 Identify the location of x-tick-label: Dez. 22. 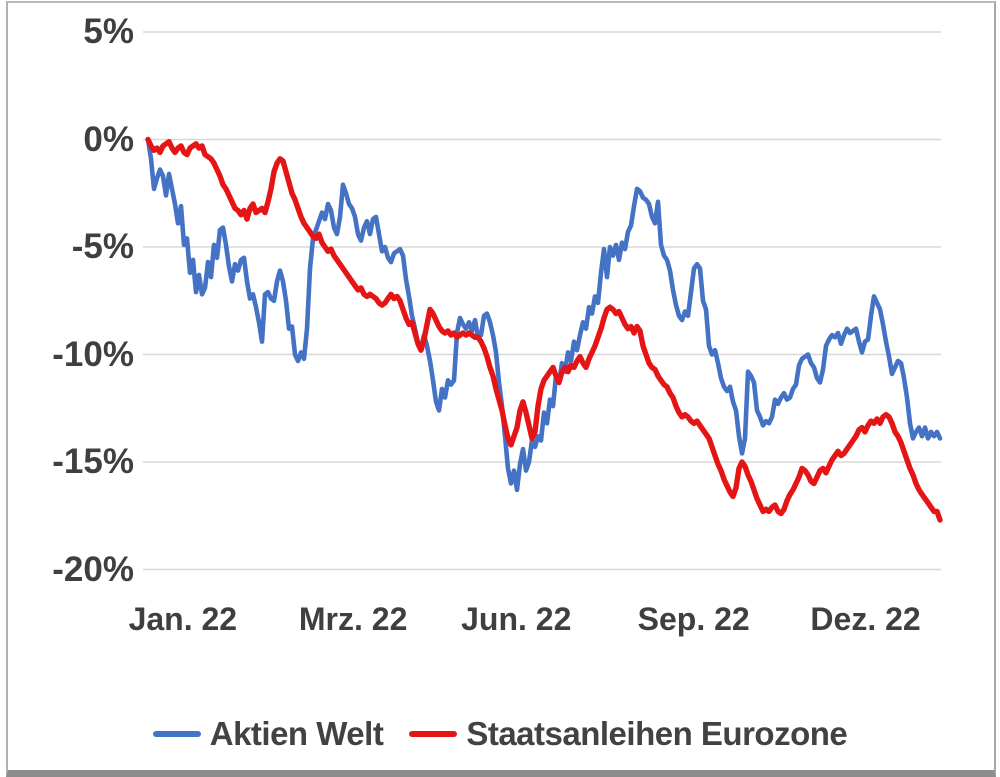
(865, 619).